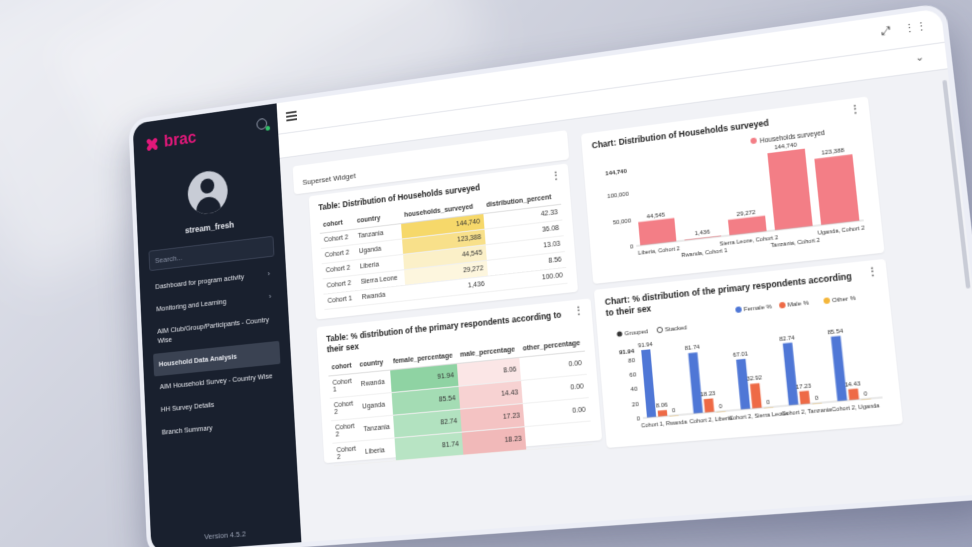 The width and height of the screenshot is (972, 547). I want to click on y-tick-label: 91.94, so click(627, 353).